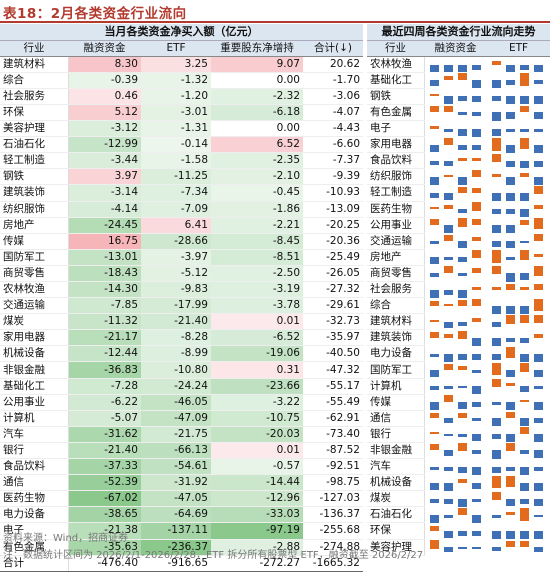 This screenshot has width=550, height=572. Describe the element at coordinates (257, 370) in the screenshot. I see `value-cell: 0.31` at that location.